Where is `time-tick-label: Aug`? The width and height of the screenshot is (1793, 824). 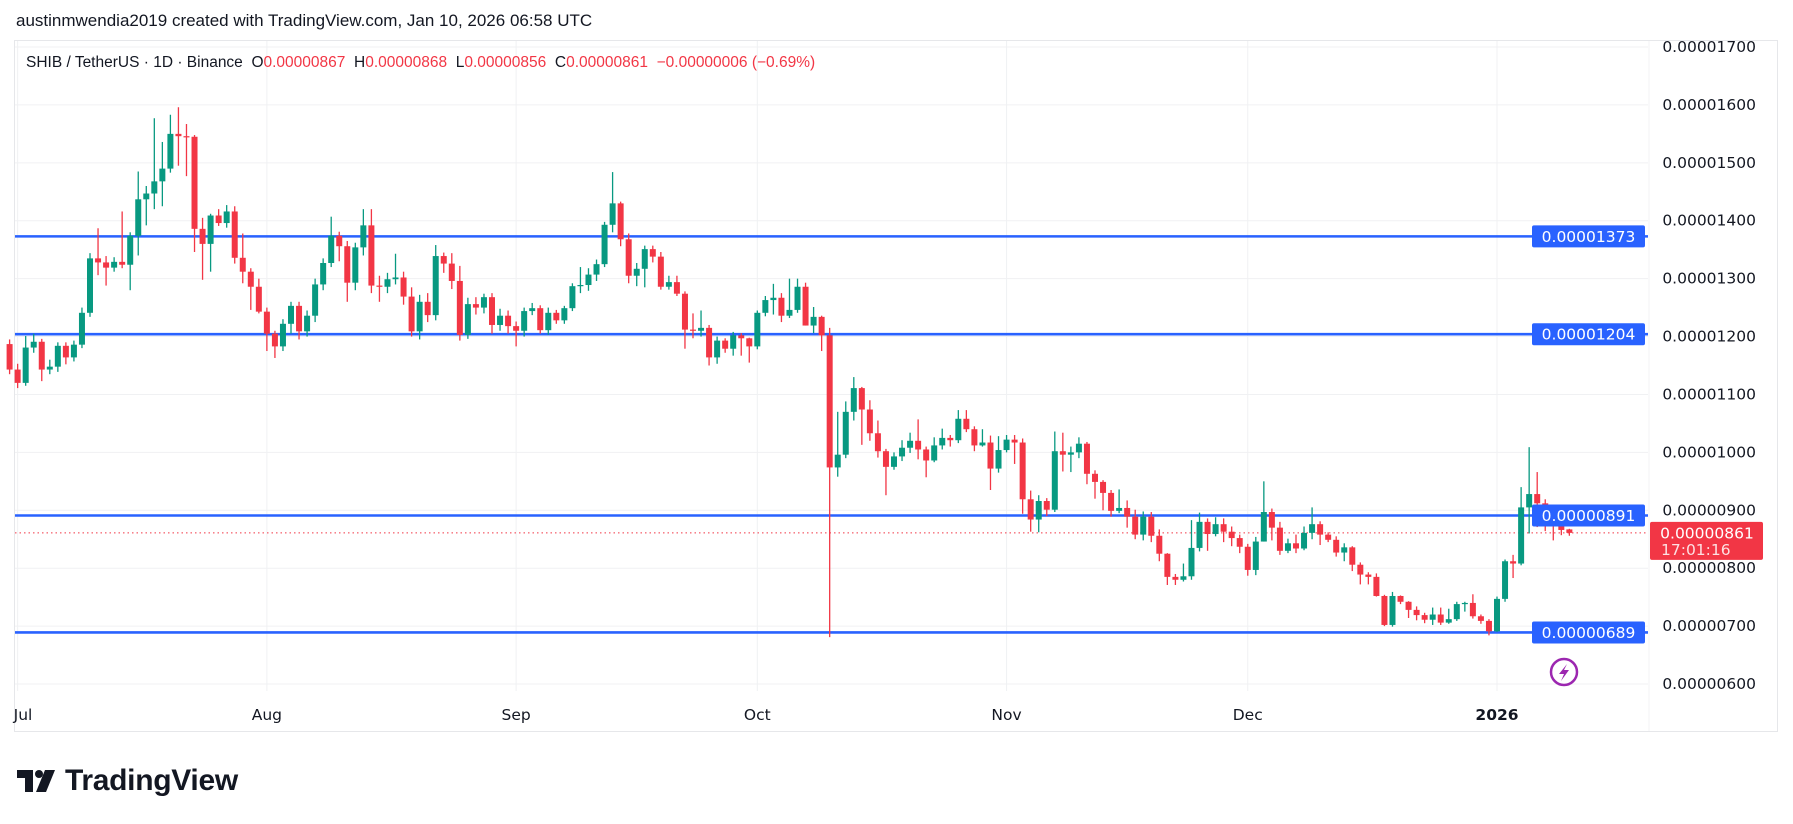
time-tick-label: Aug is located at coordinates (267, 715).